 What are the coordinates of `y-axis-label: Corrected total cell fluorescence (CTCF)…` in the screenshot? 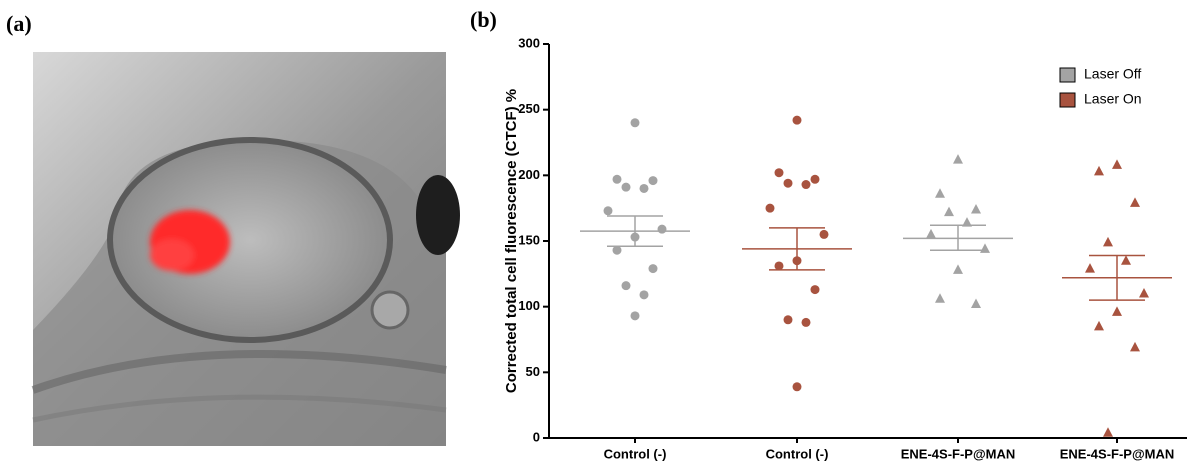 It's located at (511, 241).